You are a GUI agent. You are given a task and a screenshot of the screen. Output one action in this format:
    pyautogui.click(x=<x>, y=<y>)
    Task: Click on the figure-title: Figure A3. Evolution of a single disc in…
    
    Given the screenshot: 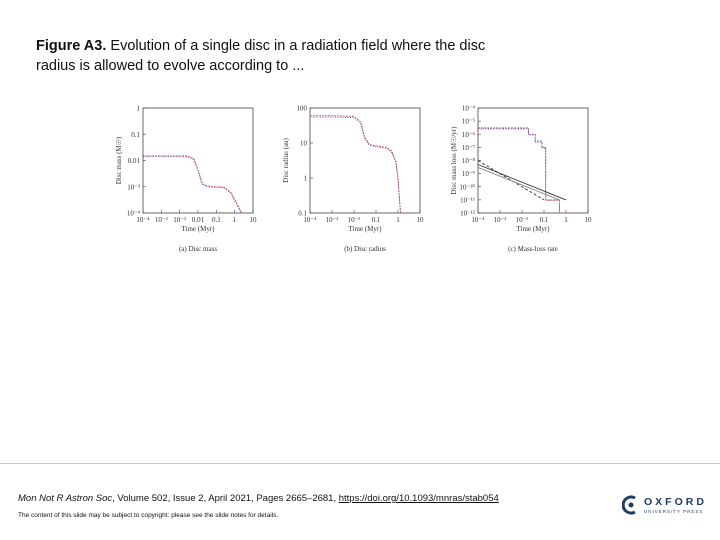 What is the action you would take?
    pyautogui.click(x=276, y=56)
    